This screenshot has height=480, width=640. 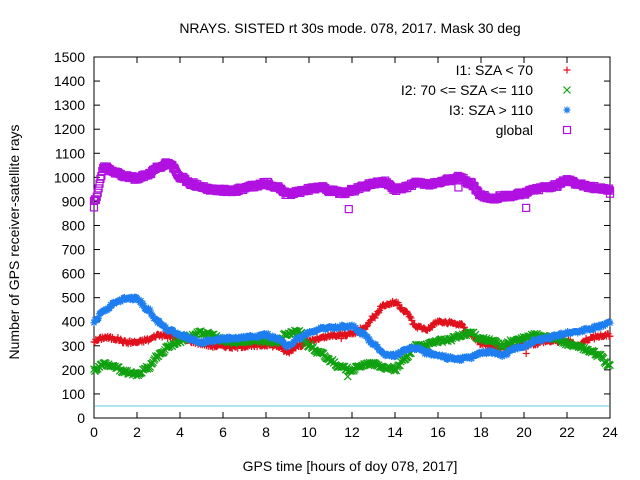 I want to click on legend-label: I1: SZA < 70, so click(x=495, y=70).